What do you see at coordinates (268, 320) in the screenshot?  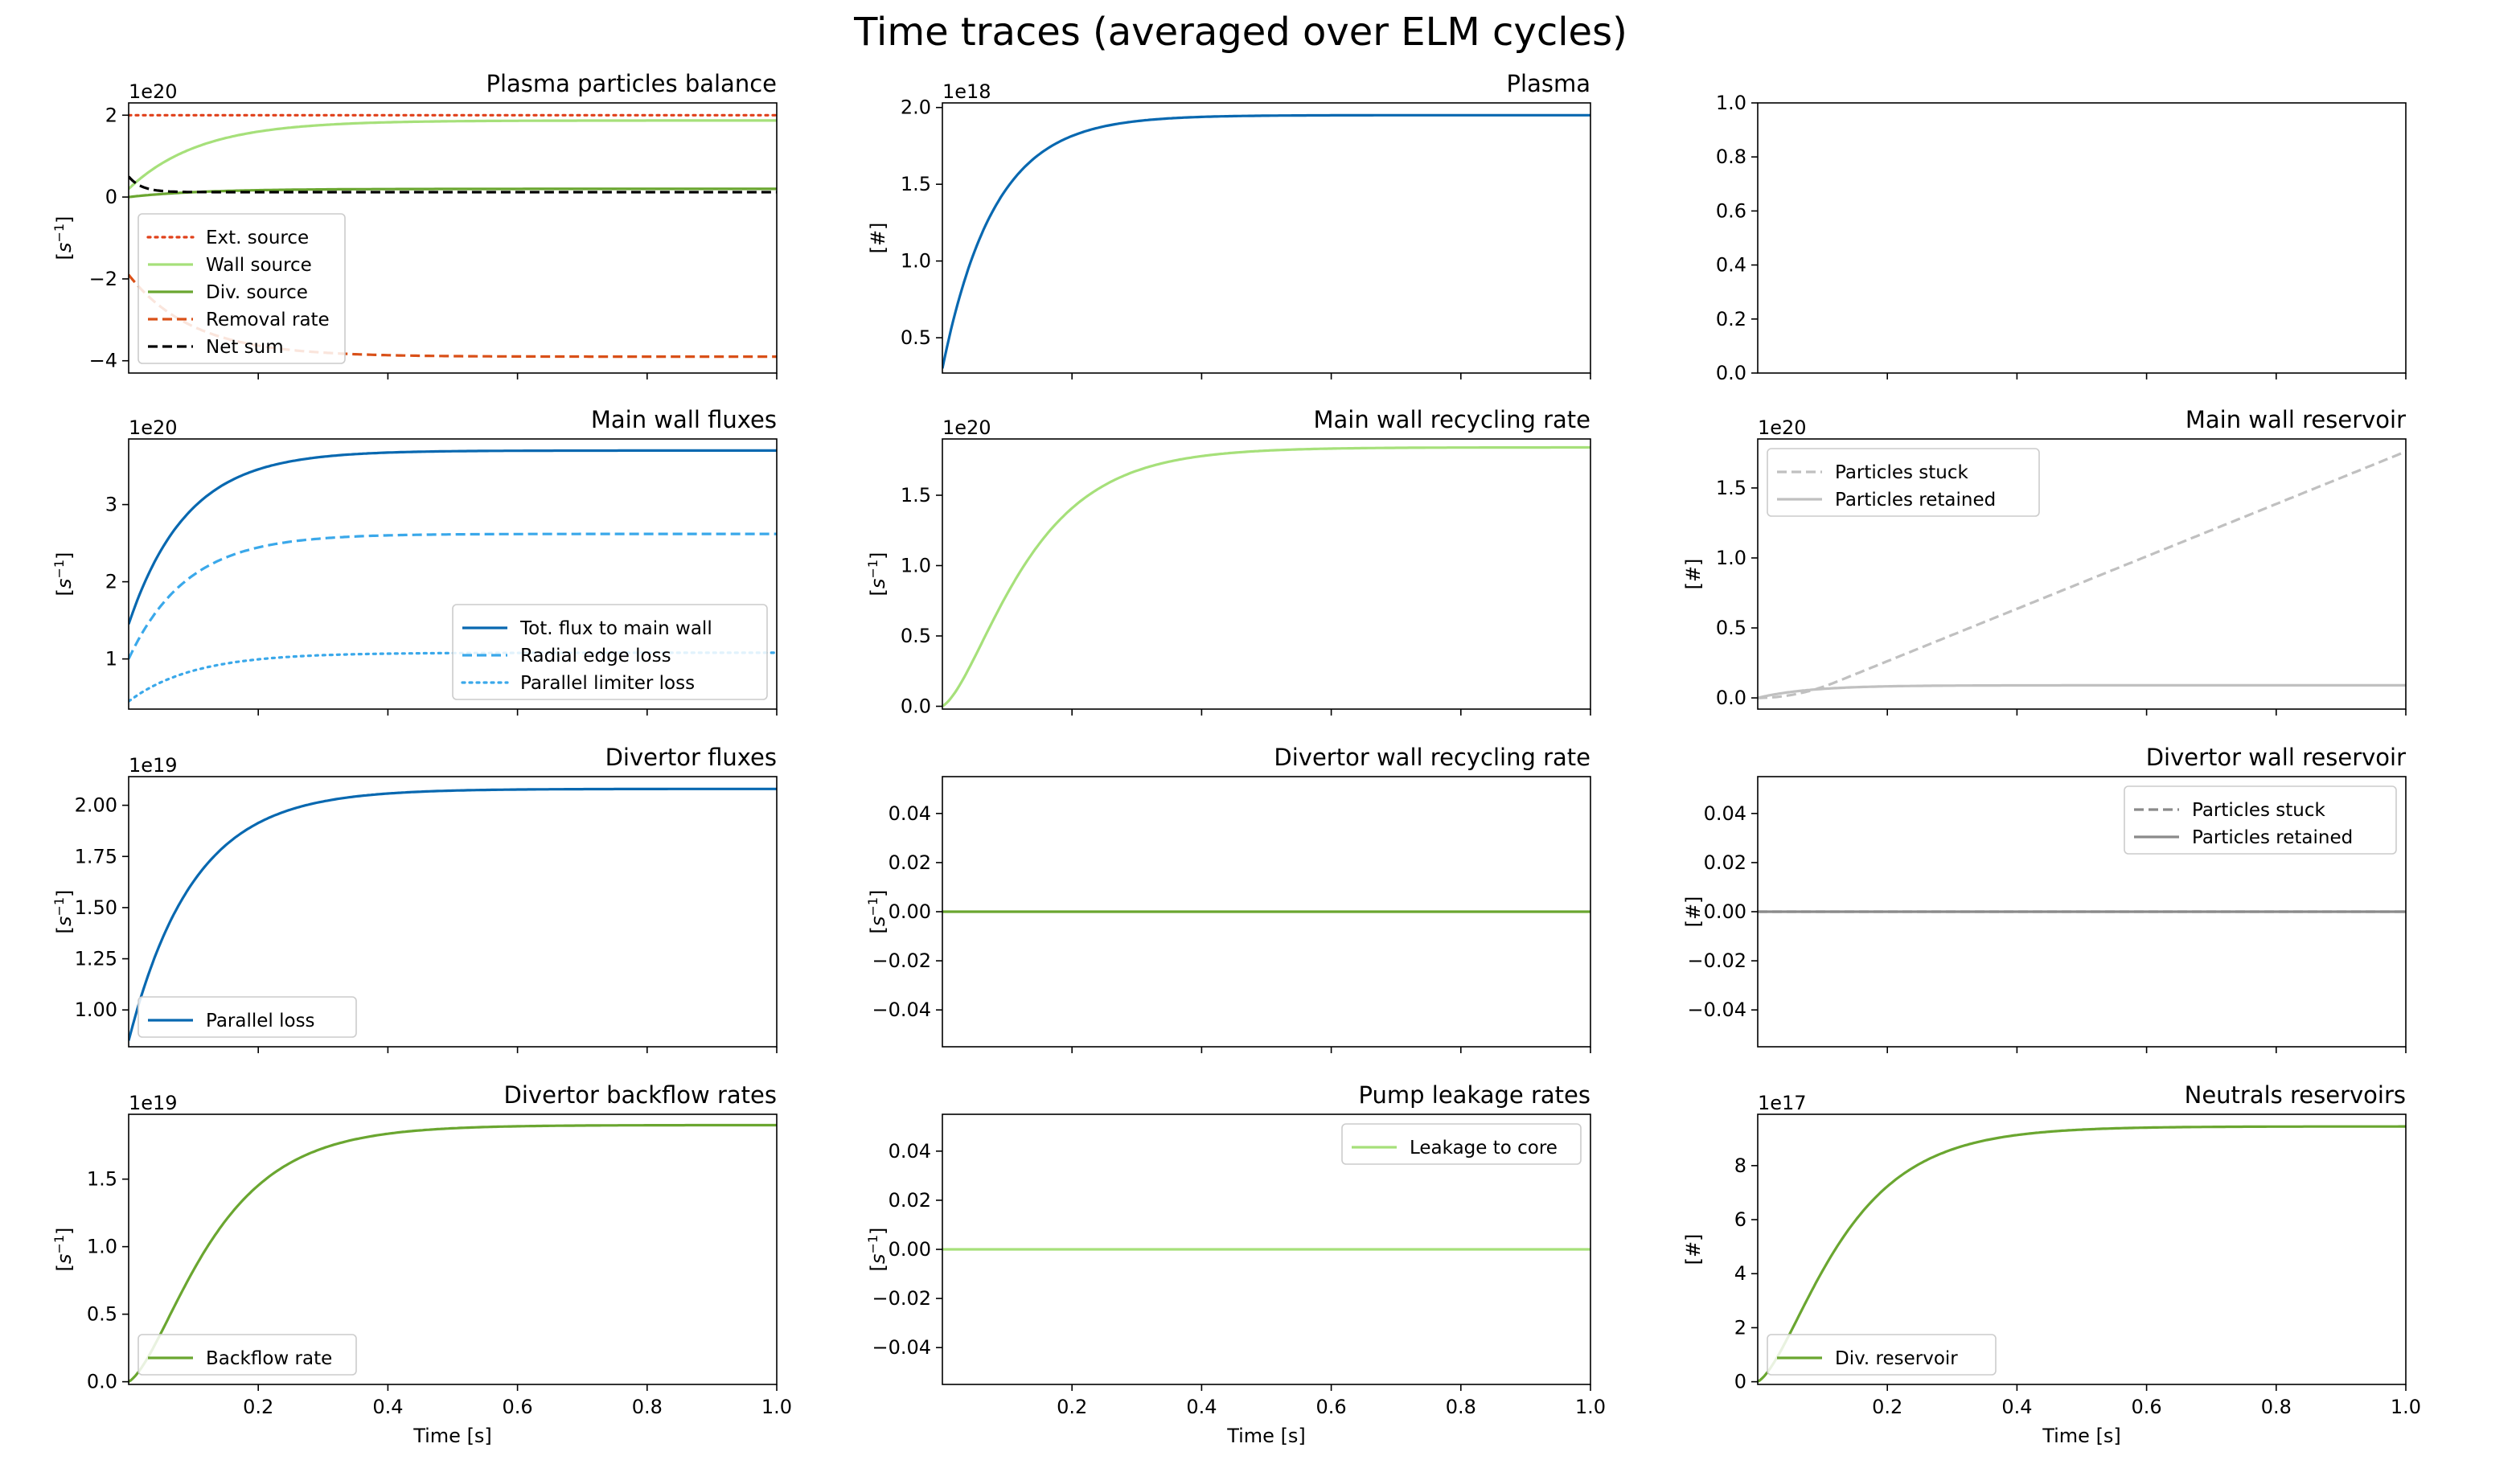 I see `legend-entry-label: Removal rate` at bounding box center [268, 320].